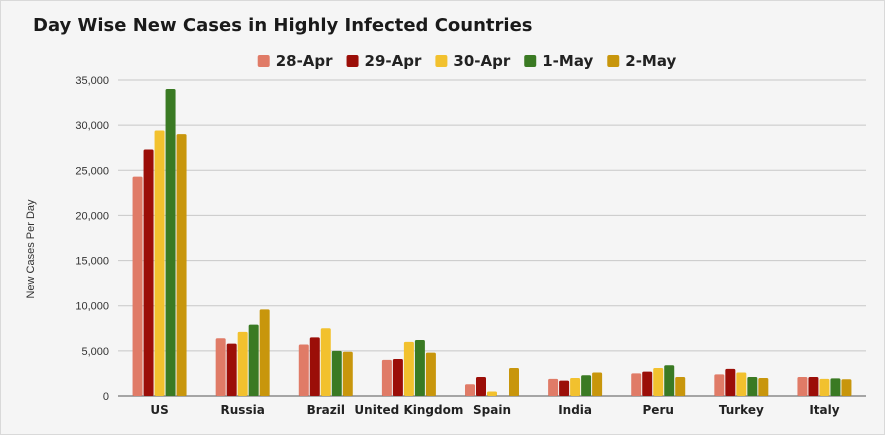 This screenshot has height=435, width=885. What do you see at coordinates (92, 216) in the screenshot?
I see `y-tick-label: 20,000` at bounding box center [92, 216].